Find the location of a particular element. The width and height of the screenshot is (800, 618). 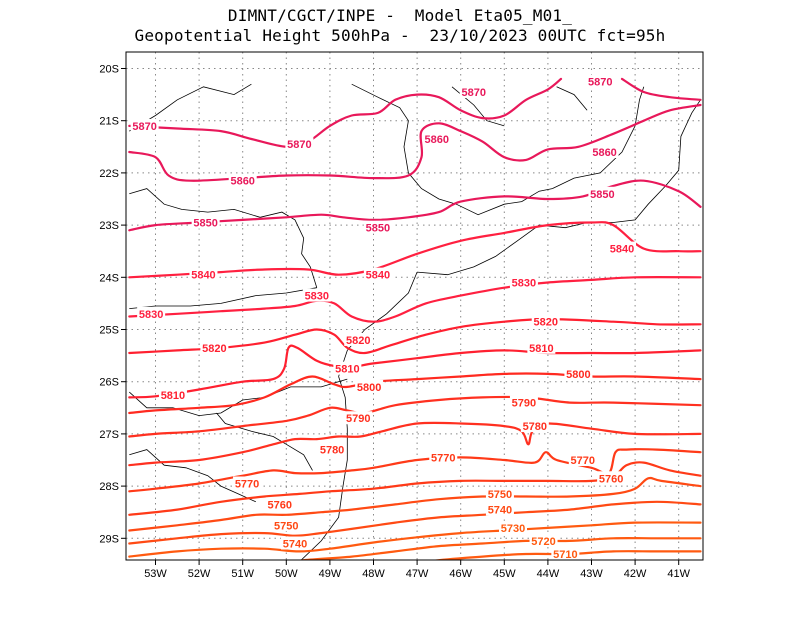

lat-tick-label: 24S is located at coordinates (109, 278).